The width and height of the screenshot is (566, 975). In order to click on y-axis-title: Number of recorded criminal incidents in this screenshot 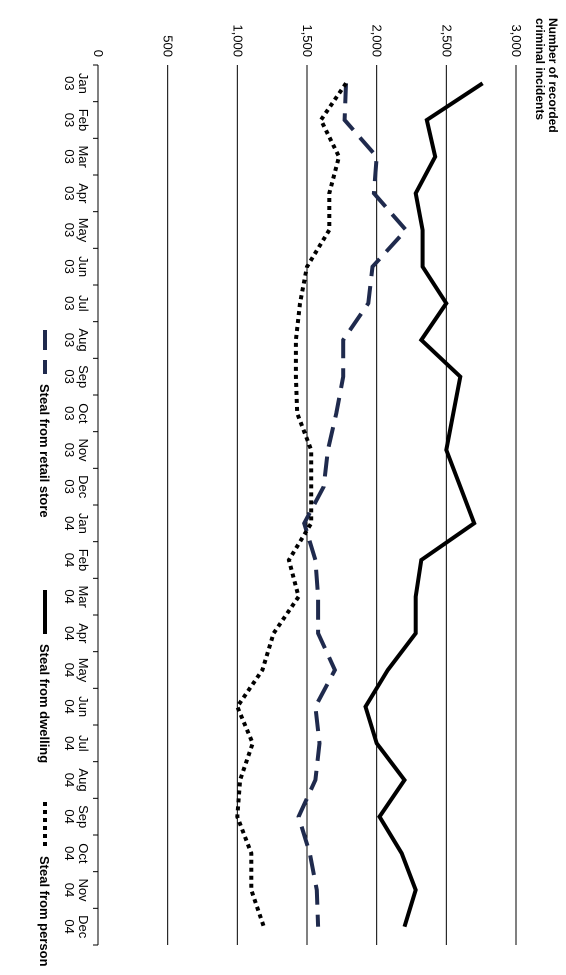, I will do `click(546, 75)`.